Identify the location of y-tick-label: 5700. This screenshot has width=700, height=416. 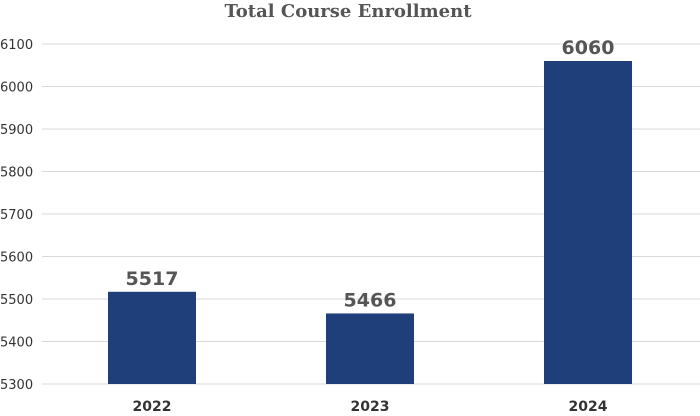
(16, 215).